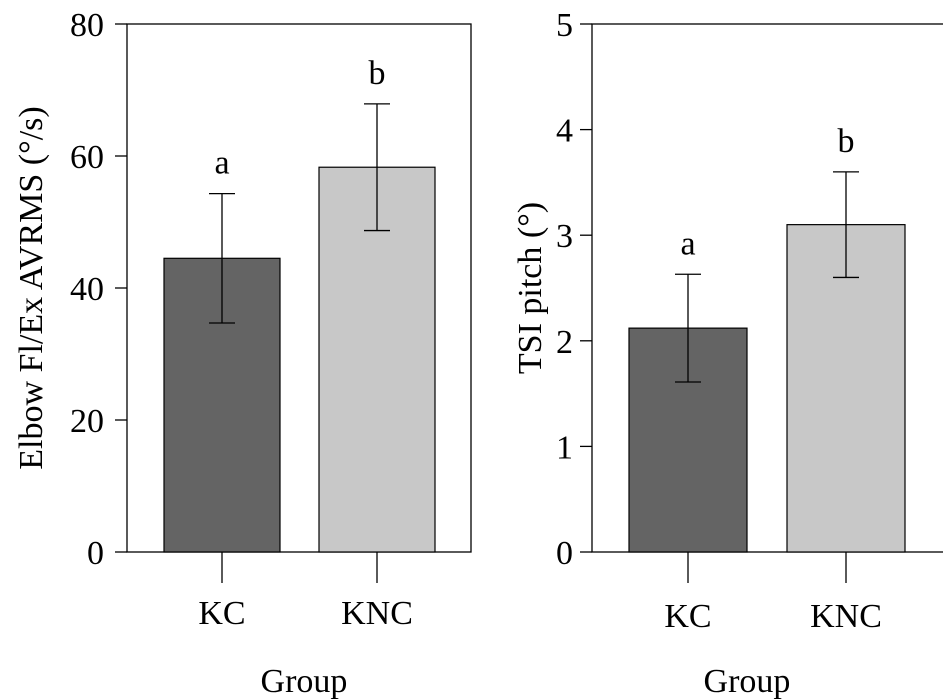 The width and height of the screenshot is (943, 700). Describe the element at coordinates (87, 157) in the screenshot. I see `y-tick-label: 60` at that location.